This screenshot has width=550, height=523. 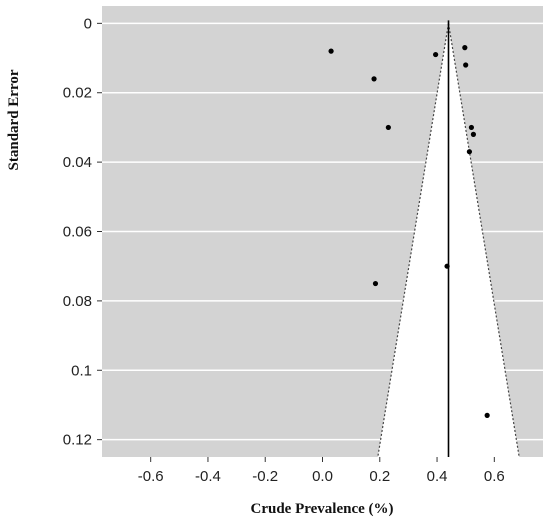 What do you see at coordinates (483, 240) in the screenshot?
I see `funnel-right-bound` at bounding box center [483, 240].